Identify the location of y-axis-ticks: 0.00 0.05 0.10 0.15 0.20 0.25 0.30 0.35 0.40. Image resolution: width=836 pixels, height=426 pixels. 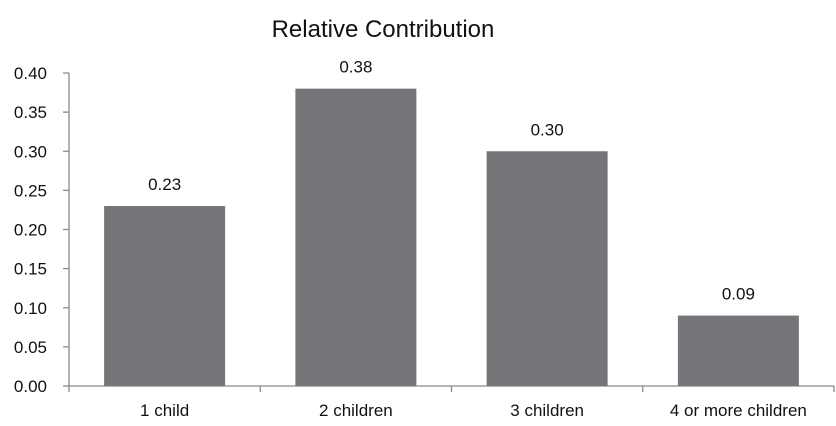
(41, 230).